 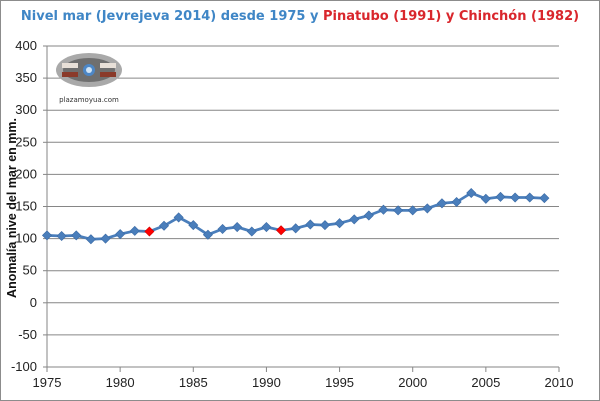 I want to click on y-tick-label: 50, so click(x=30, y=270).